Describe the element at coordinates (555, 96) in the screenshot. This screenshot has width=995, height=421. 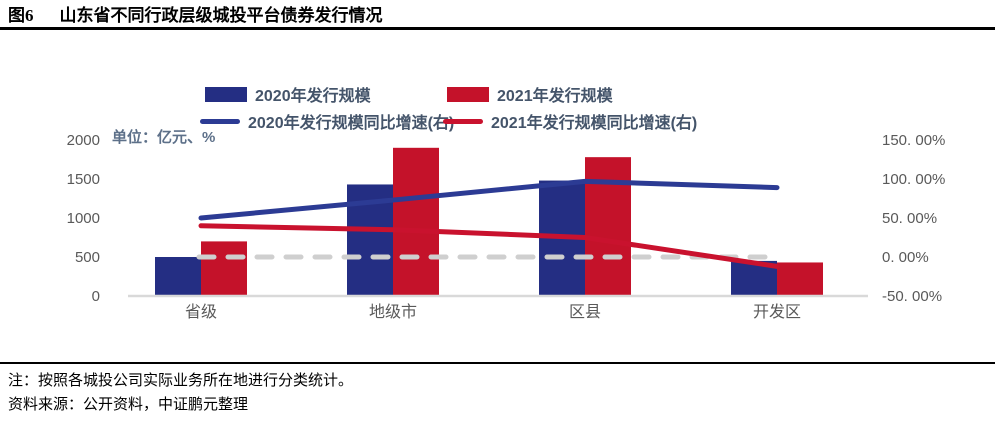
I see `legend-label: 2021年发行规模` at that location.